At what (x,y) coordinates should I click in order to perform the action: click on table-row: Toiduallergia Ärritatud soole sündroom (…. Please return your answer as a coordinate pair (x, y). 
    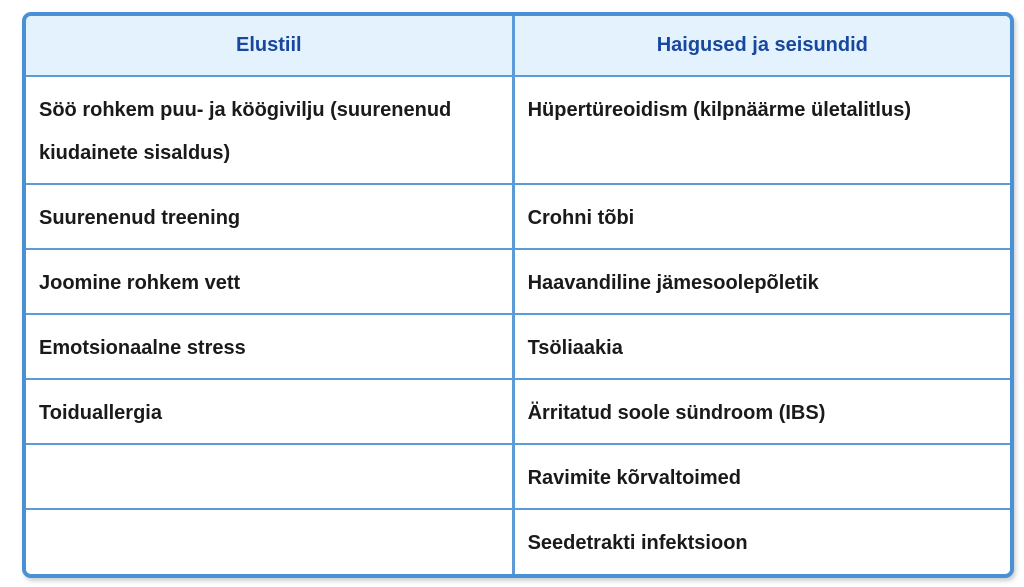
    Looking at the image, I should click on (518, 412).